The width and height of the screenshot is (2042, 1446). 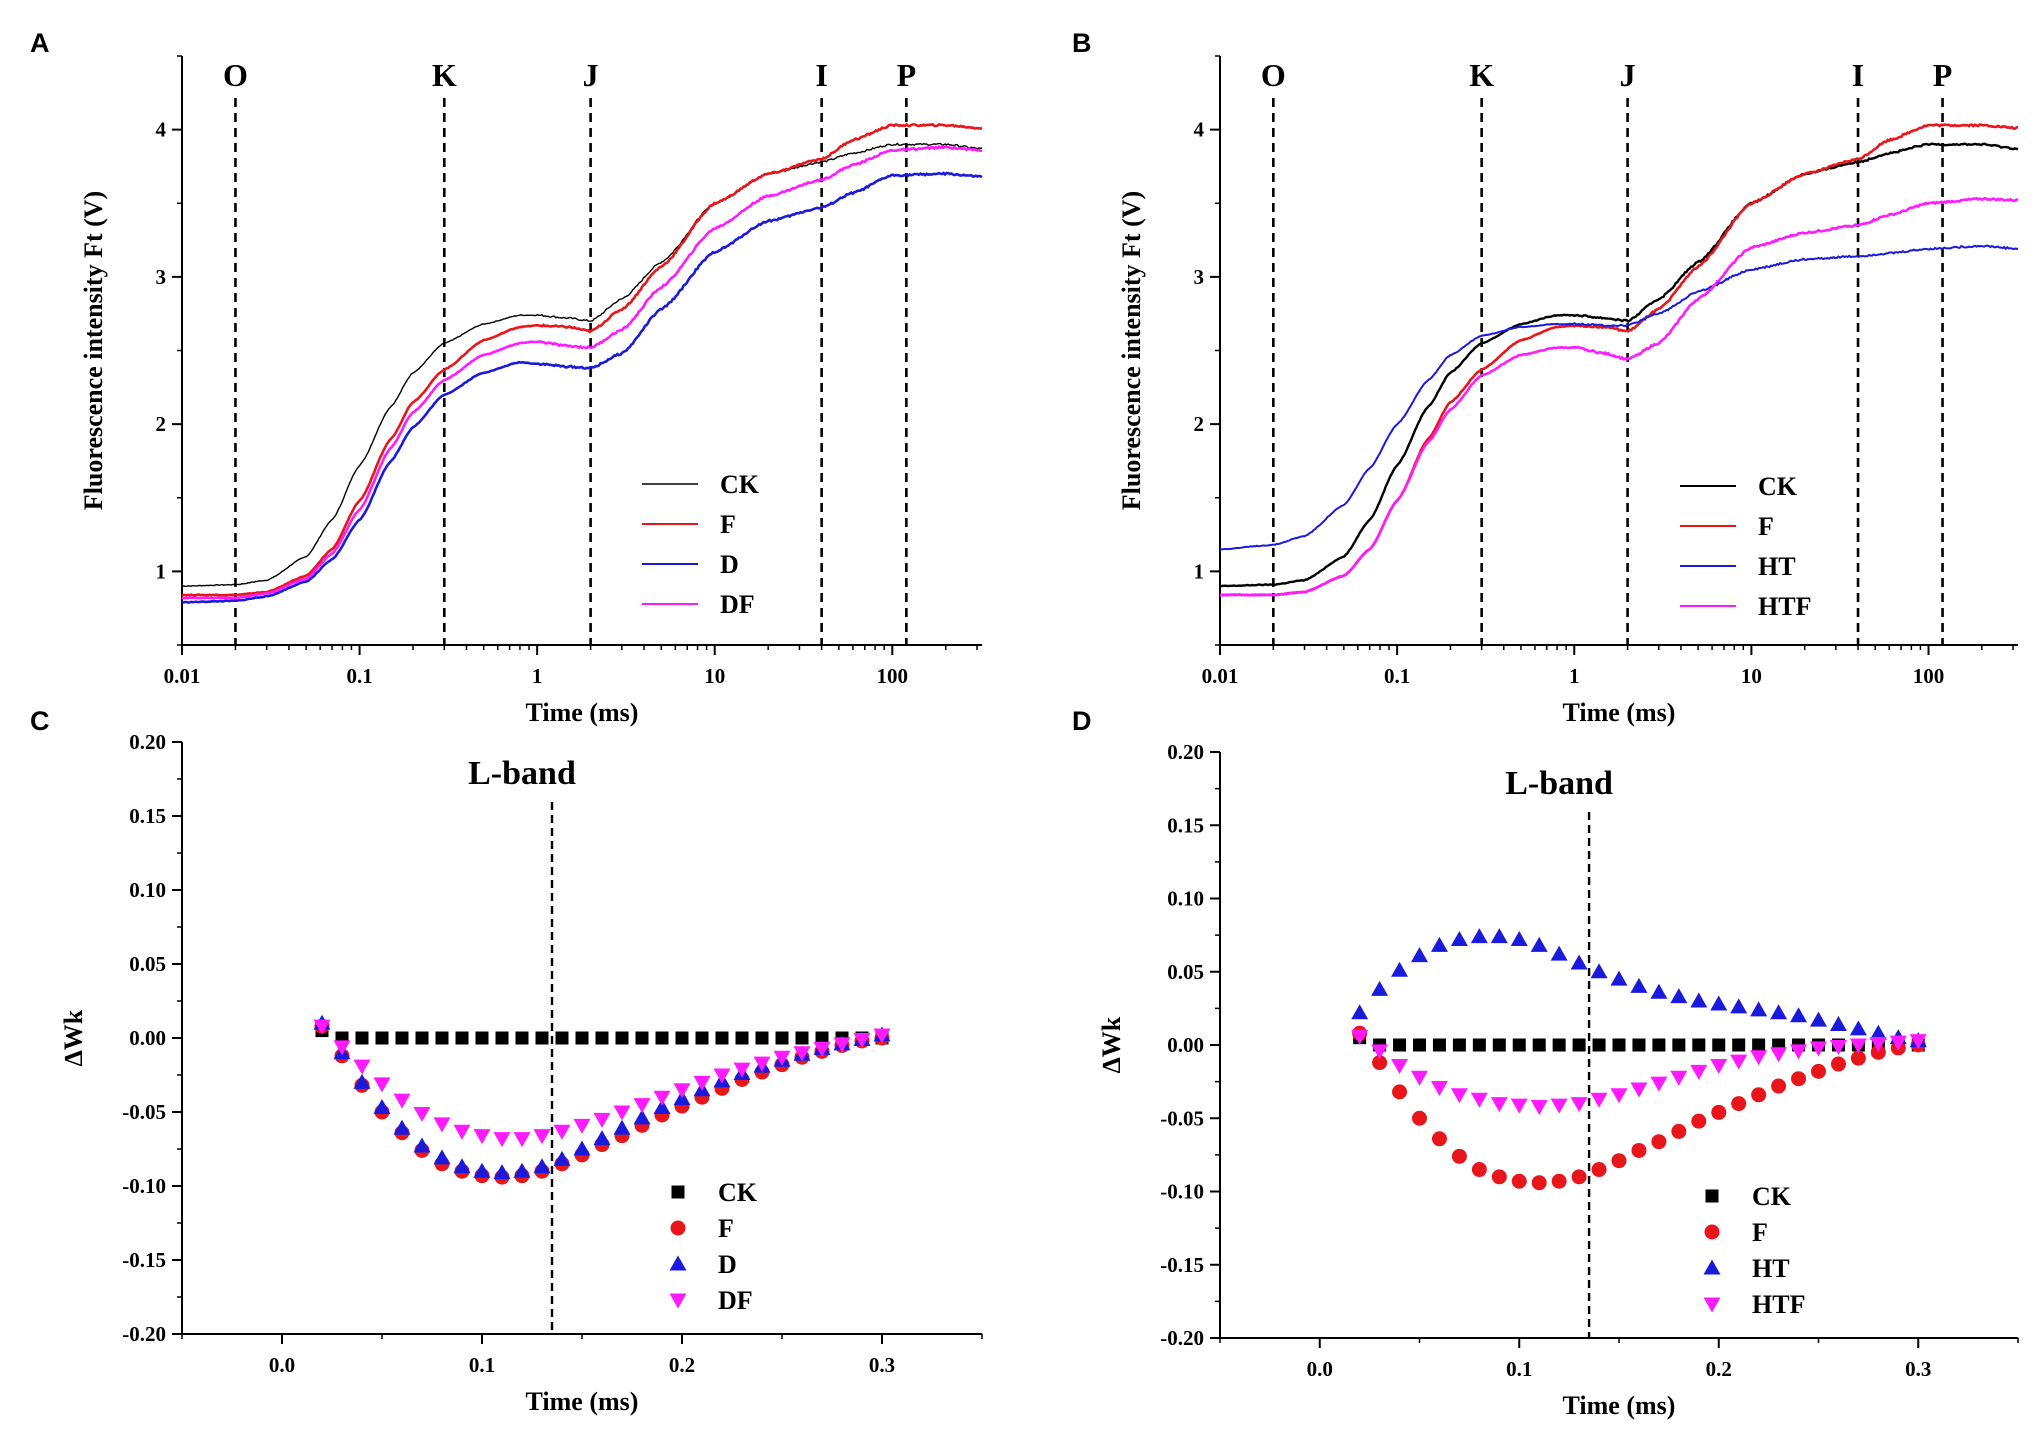 I want to click on y-tick-label: 0.15, so click(x=147, y=816).